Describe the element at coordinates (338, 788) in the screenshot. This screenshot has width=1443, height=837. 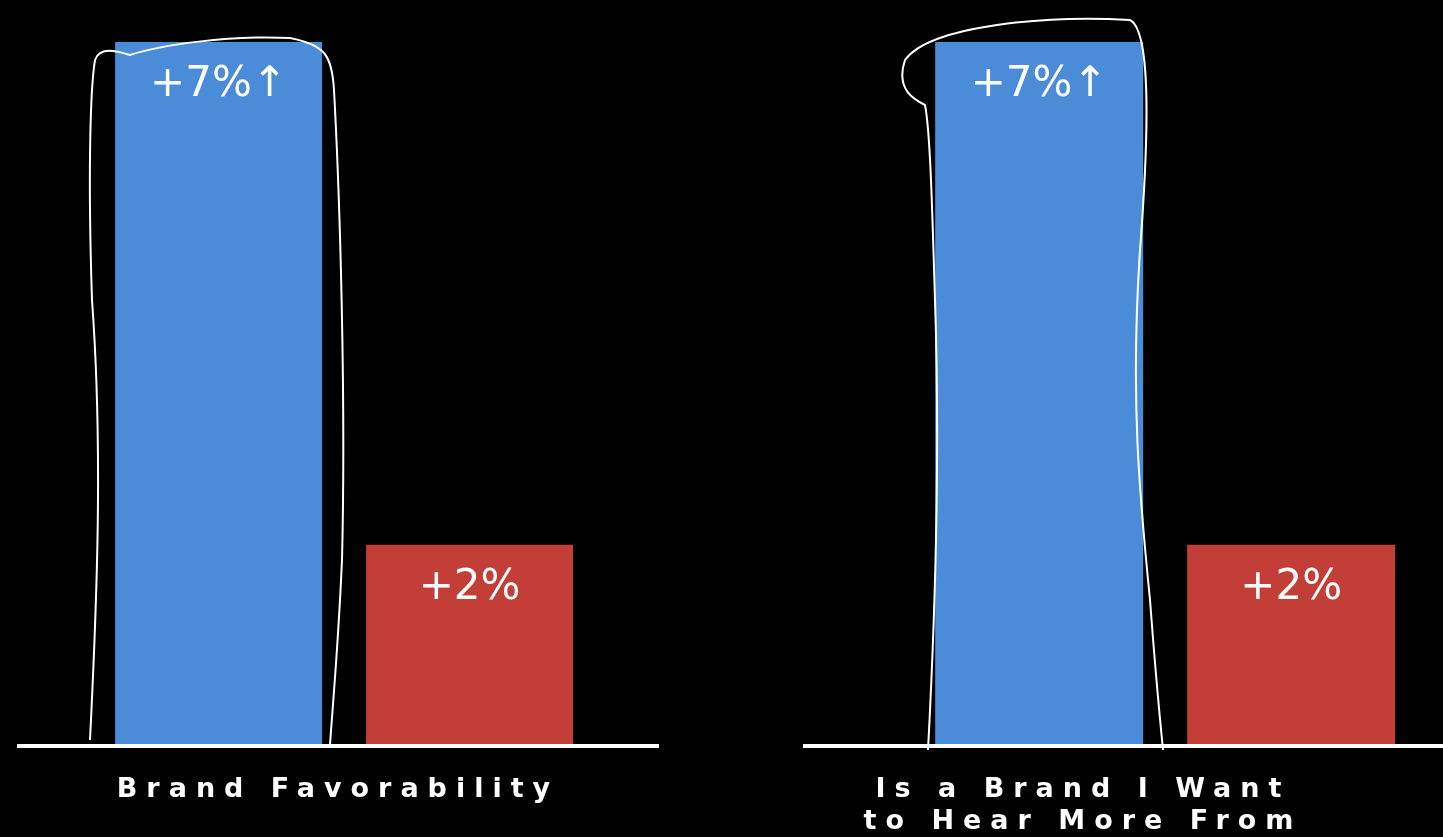
I see `x-axis-title: Brand Favorability` at that location.